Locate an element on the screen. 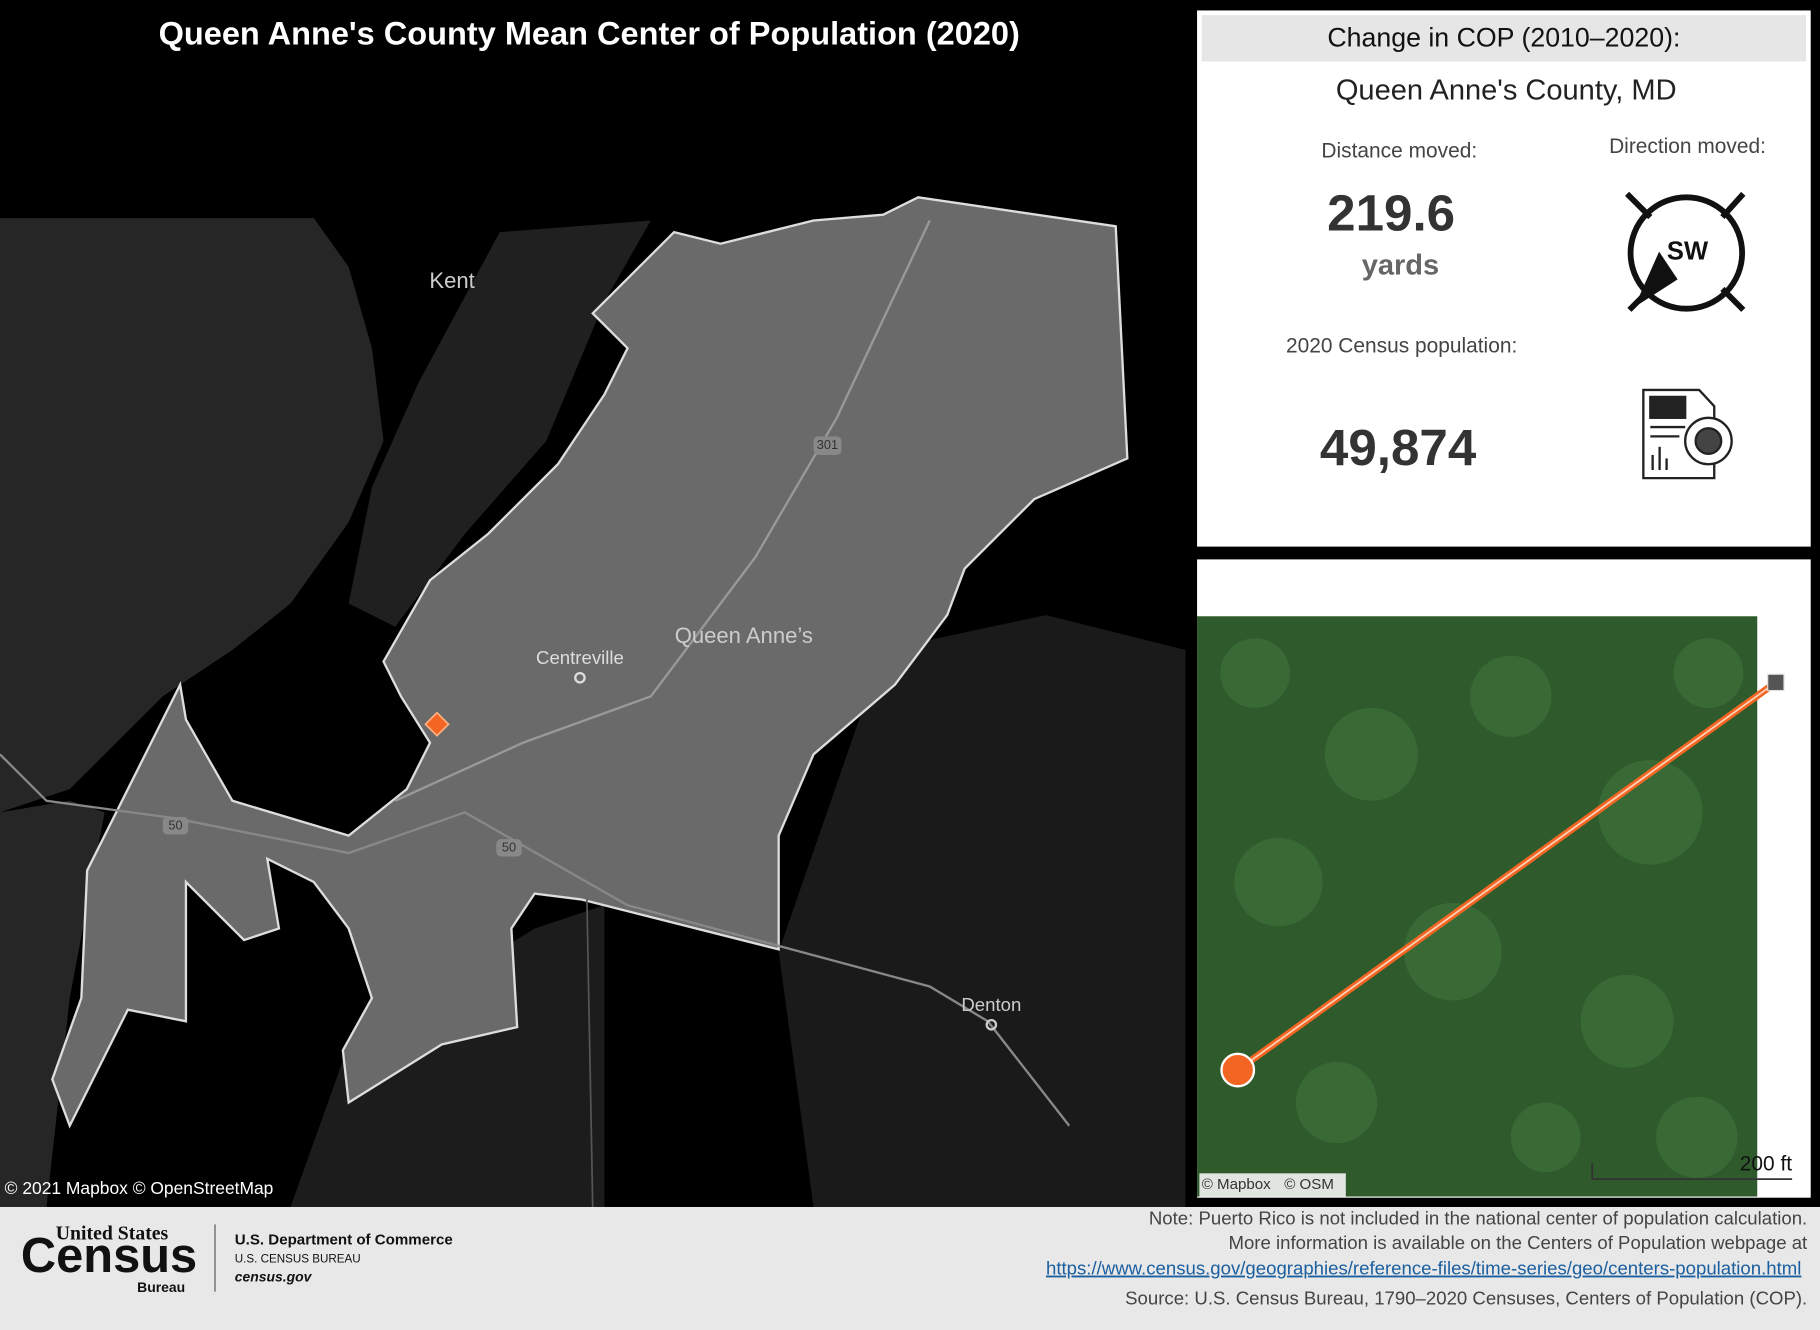 The height and width of the screenshot is (1330, 1820). population: 49,874 is located at coordinates (1398, 447).